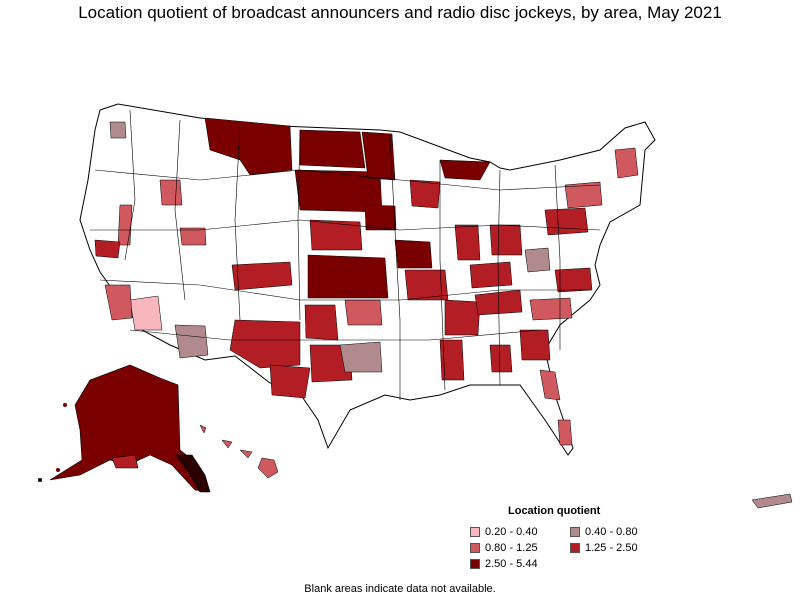  I want to click on arizona-south-area, so click(191, 341).